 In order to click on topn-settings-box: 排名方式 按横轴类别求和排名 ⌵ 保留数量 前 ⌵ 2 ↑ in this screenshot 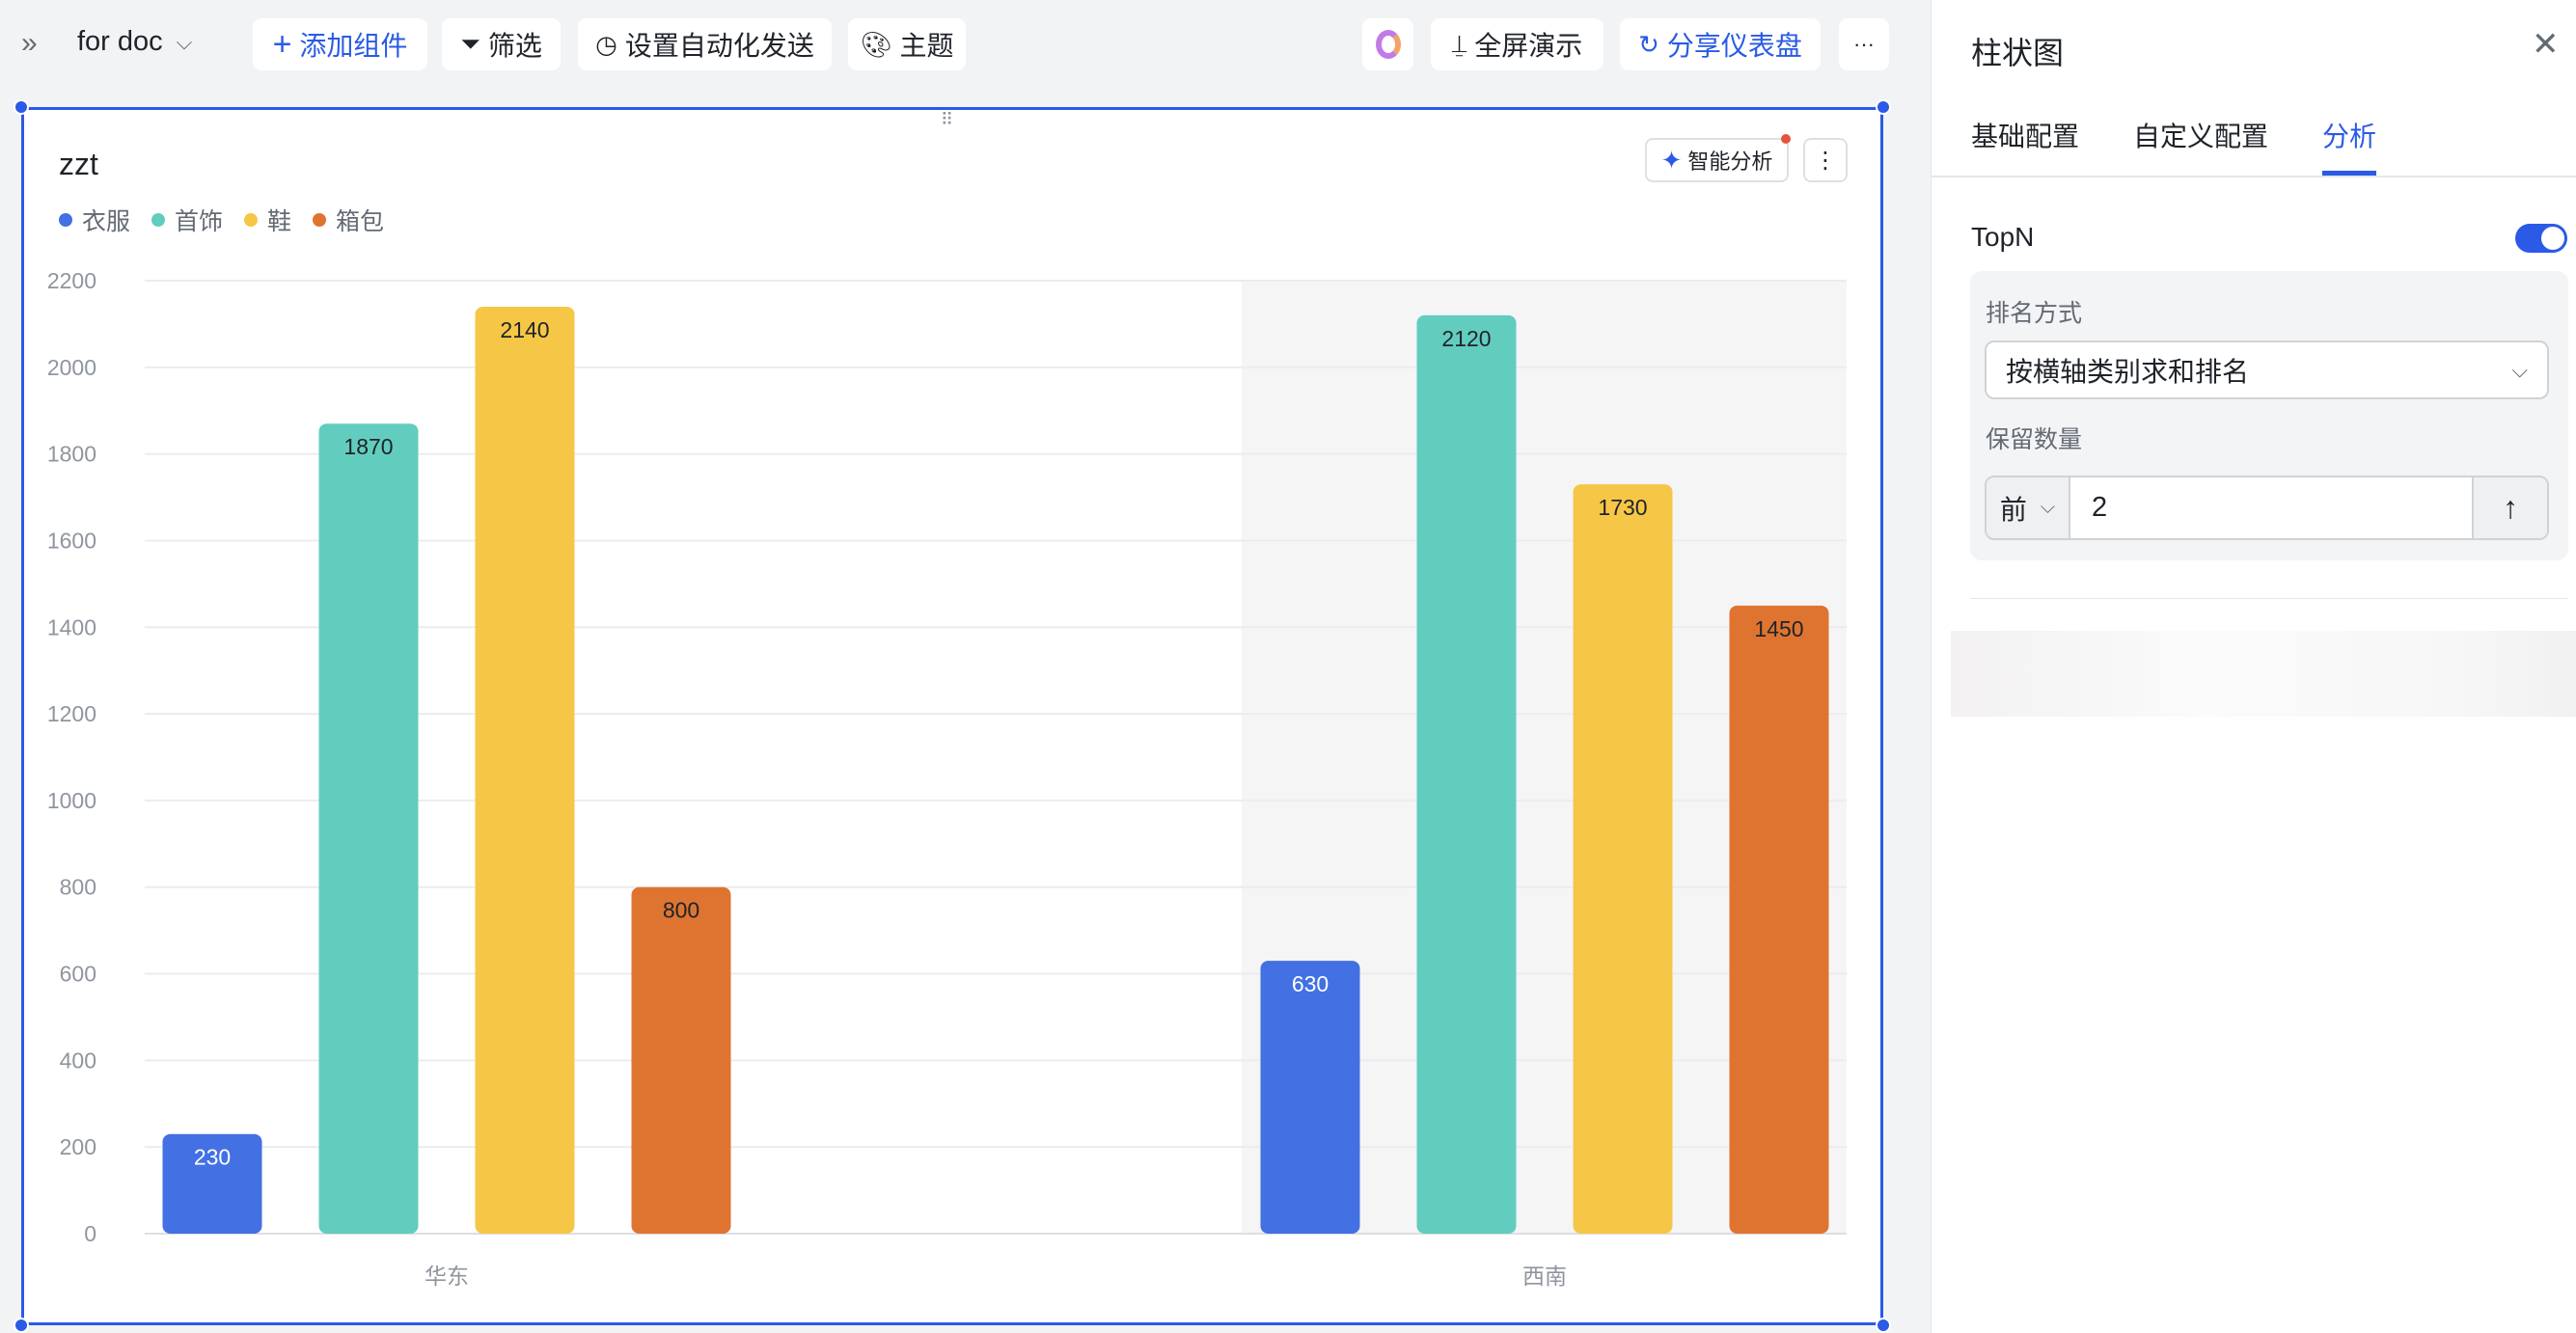, I will do `click(2269, 415)`.